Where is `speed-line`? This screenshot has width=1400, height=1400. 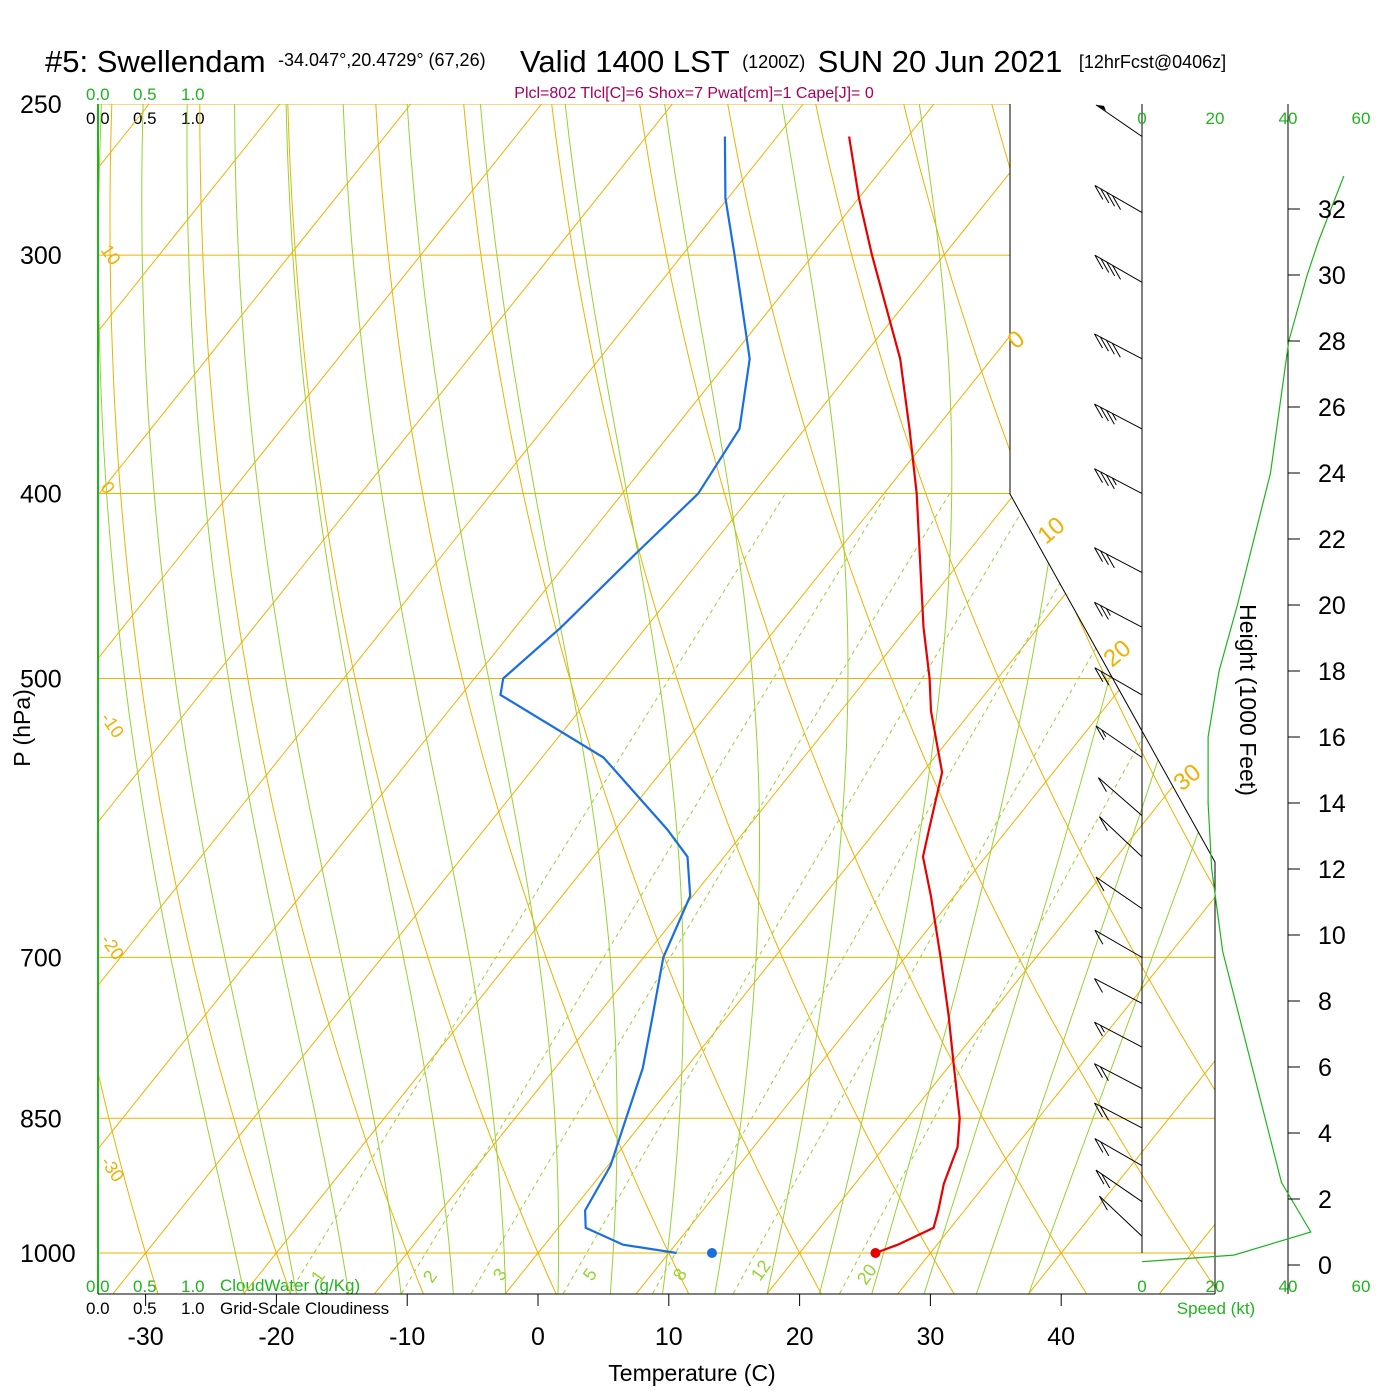
speed-line is located at coordinates (1243, 719).